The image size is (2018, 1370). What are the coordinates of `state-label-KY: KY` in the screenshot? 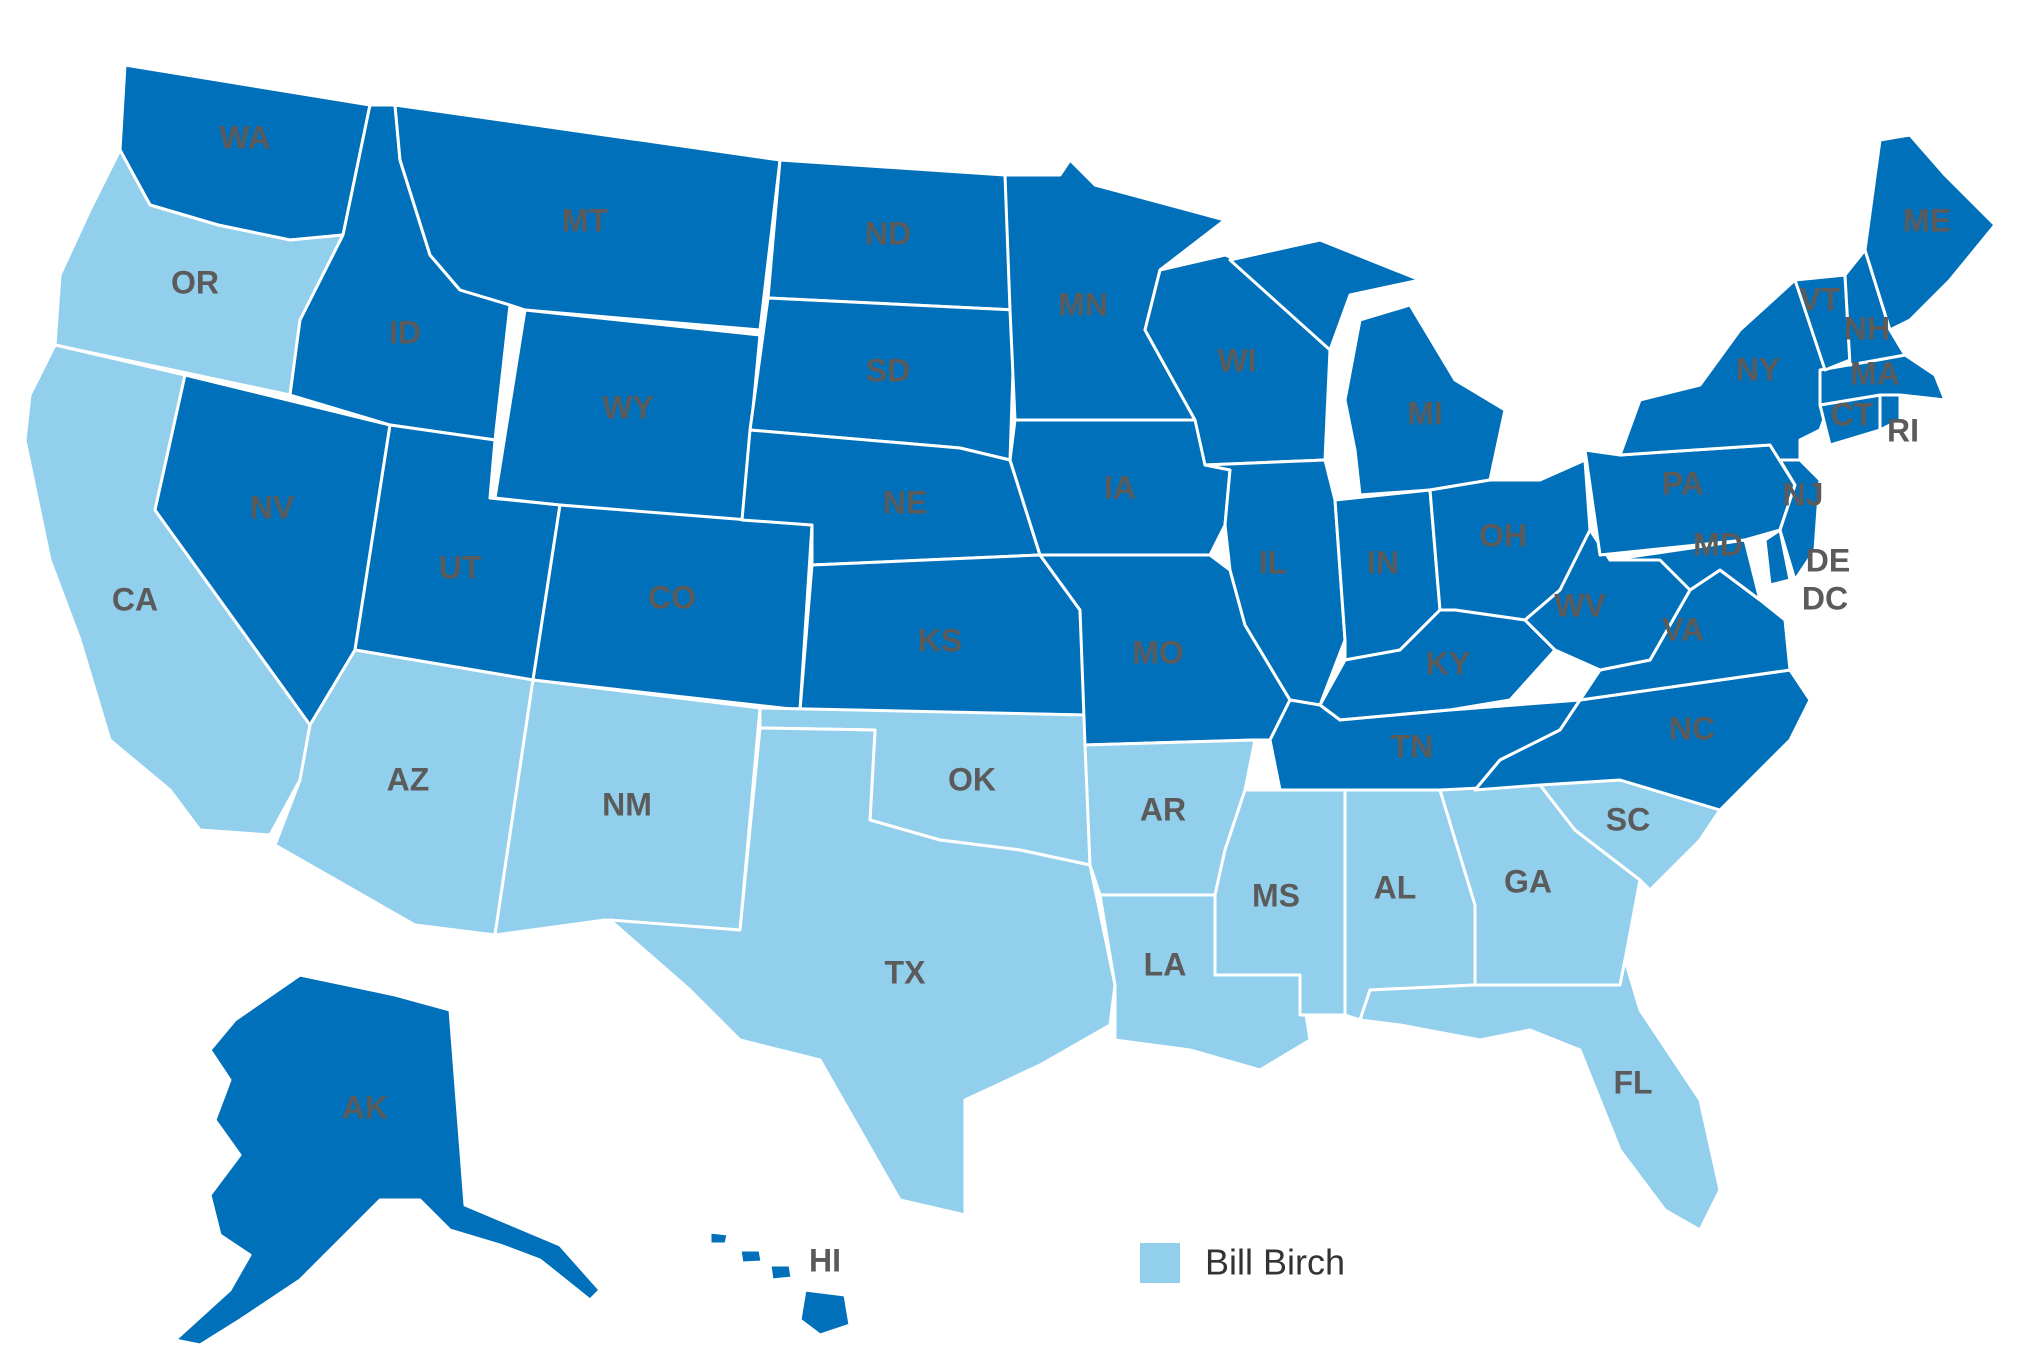 It's located at (1448, 663).